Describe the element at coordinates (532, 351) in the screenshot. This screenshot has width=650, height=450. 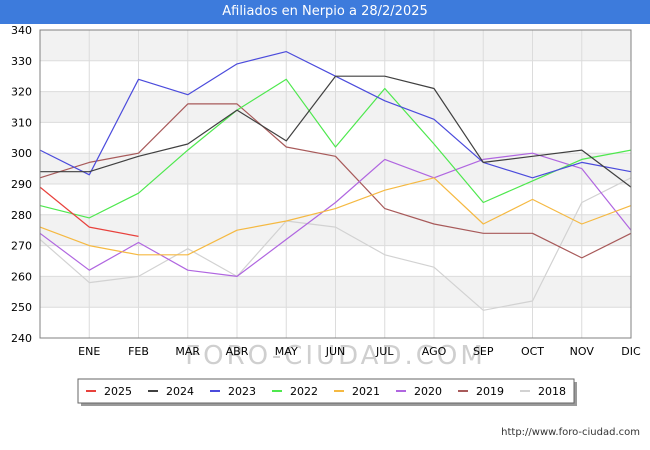
I see `x-tick-label: OCT` at that location.